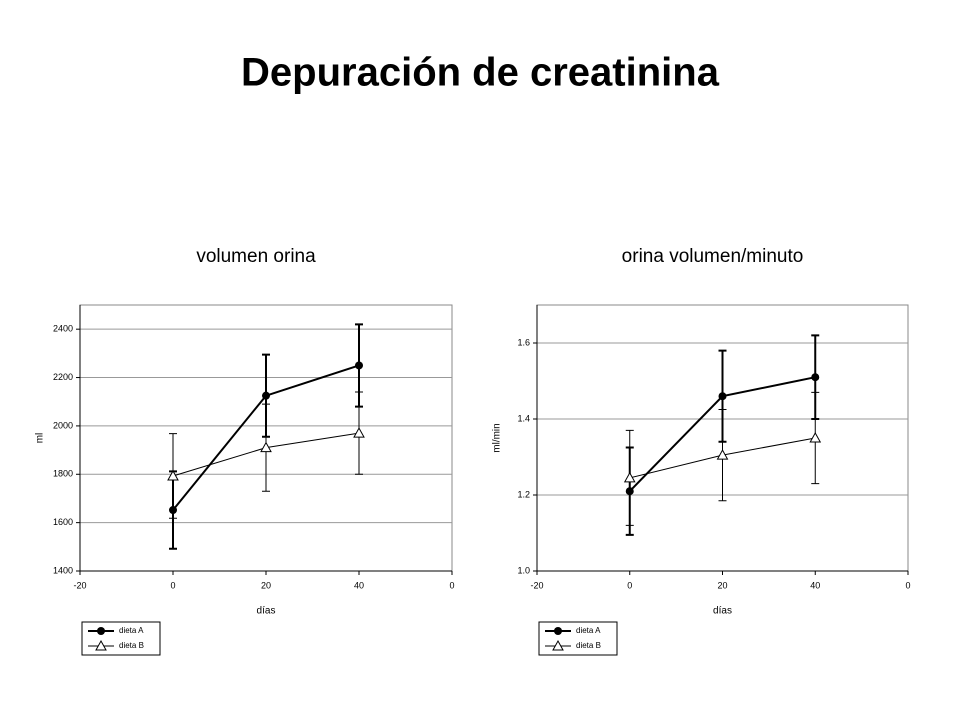 Image resolution: width=960 pixels, height=720 pixels. What do you see at coordinates (63, 425) in the screenshot?
I see `y-tick-label: 2000` at bounding box center [63, 425].